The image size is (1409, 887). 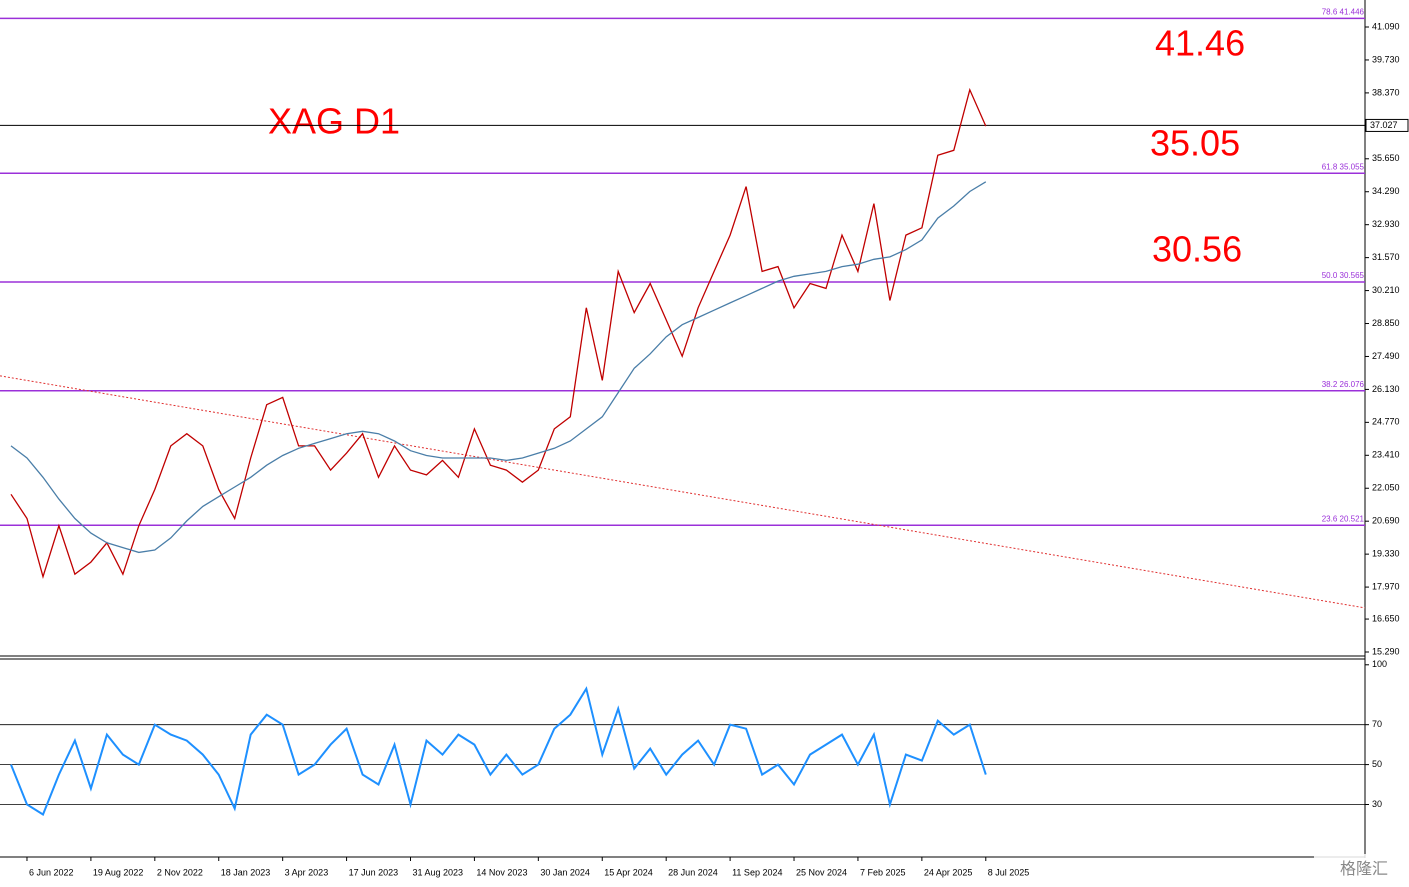 I want to click on y-tick-label: 23.410, so click(x=1386, y=455).